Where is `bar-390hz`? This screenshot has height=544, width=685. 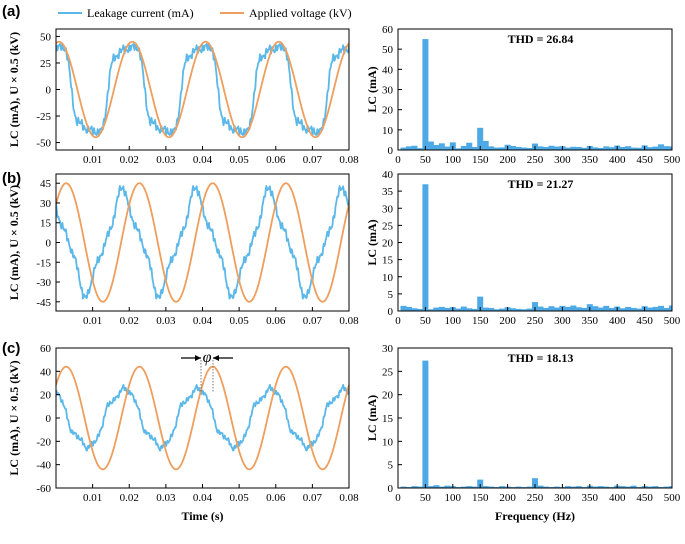 bar-390hz is located at coordinates (611, 148).